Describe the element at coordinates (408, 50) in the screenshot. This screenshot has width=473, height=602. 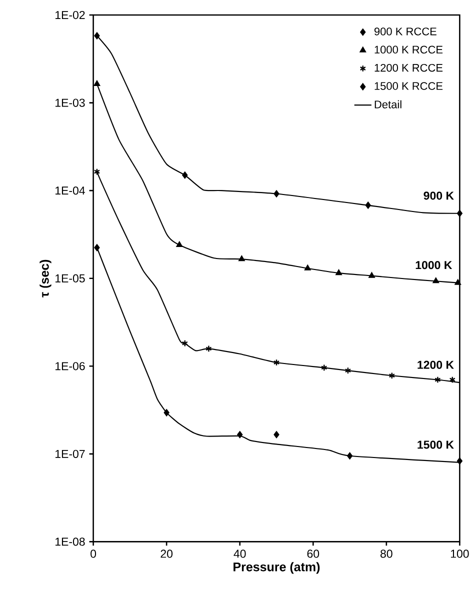
I see `legend-label: 1000 K RCCE` at that location.